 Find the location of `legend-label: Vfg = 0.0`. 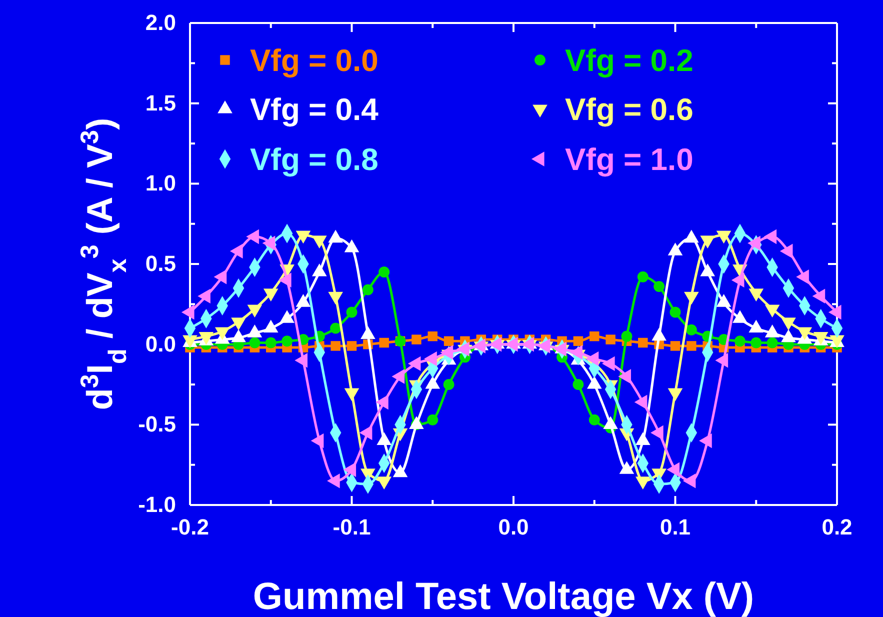

legend-label: Vfg = 0.0 is located at coordinates (314, 60).